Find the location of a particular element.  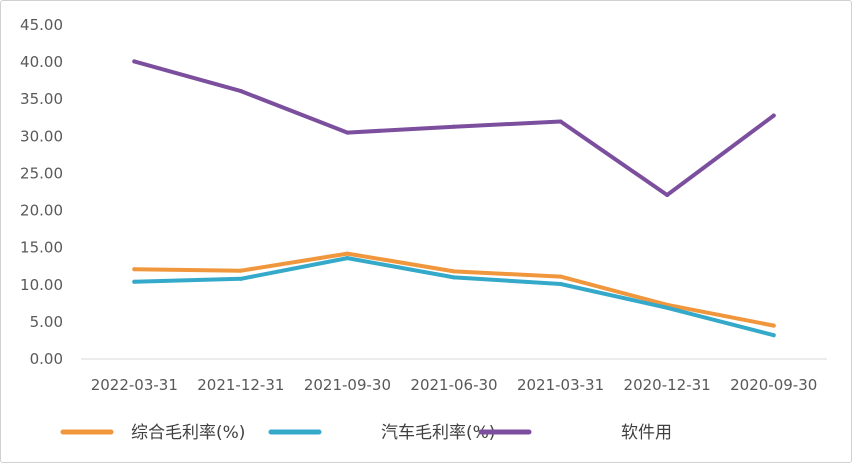

y-tick-label: 15.00 is located at coordinates (41, 248).